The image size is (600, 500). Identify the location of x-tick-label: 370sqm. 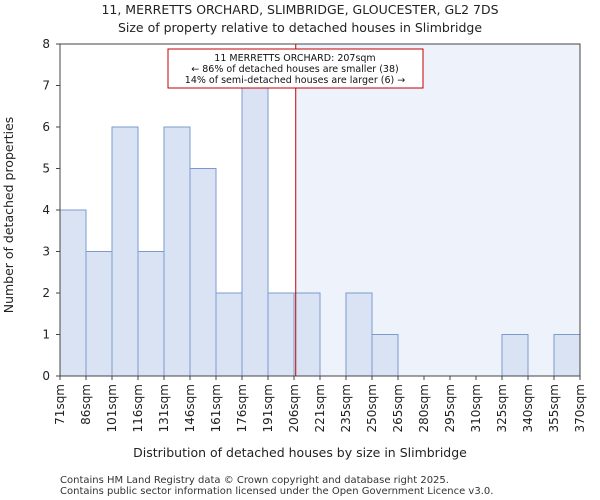
(580, 408).